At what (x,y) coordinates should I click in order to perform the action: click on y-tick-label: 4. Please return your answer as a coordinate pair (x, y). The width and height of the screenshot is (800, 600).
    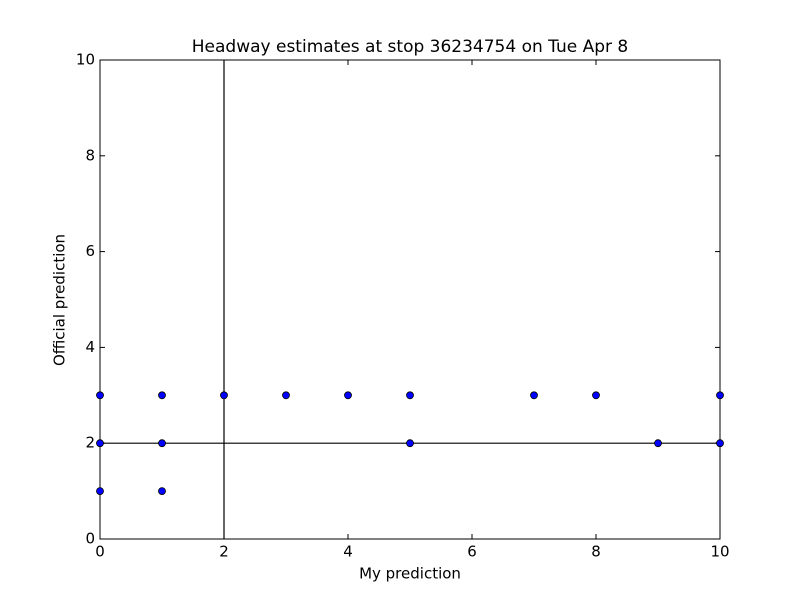
    Looking at the image, I should click on (90, 347).